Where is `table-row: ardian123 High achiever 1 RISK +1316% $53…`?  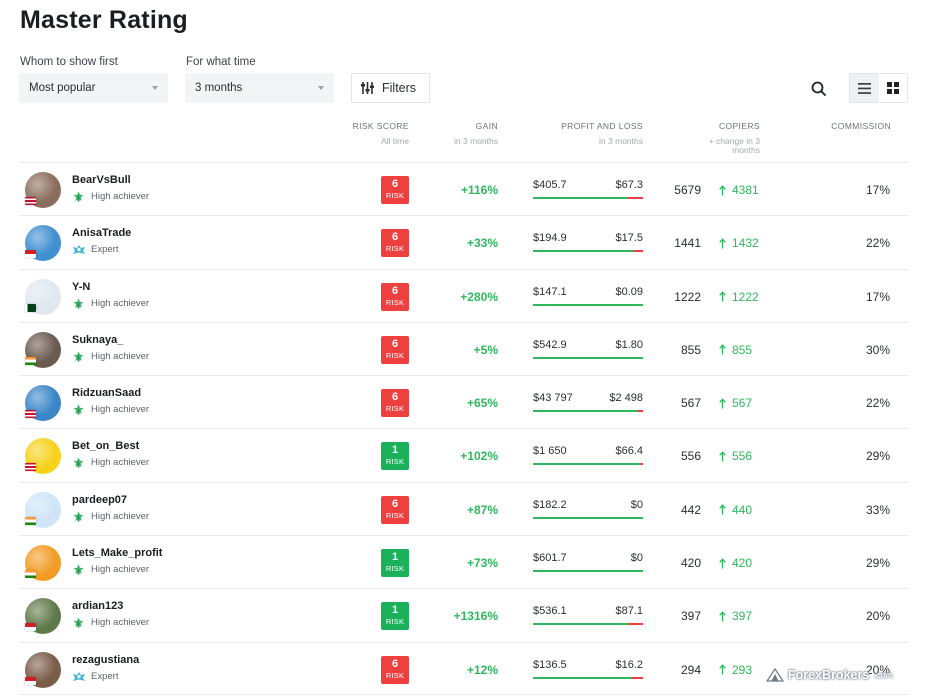 table-row: ardian123 High achiever 1 RISK +1316% $53… is located at coordinates (464, 614).